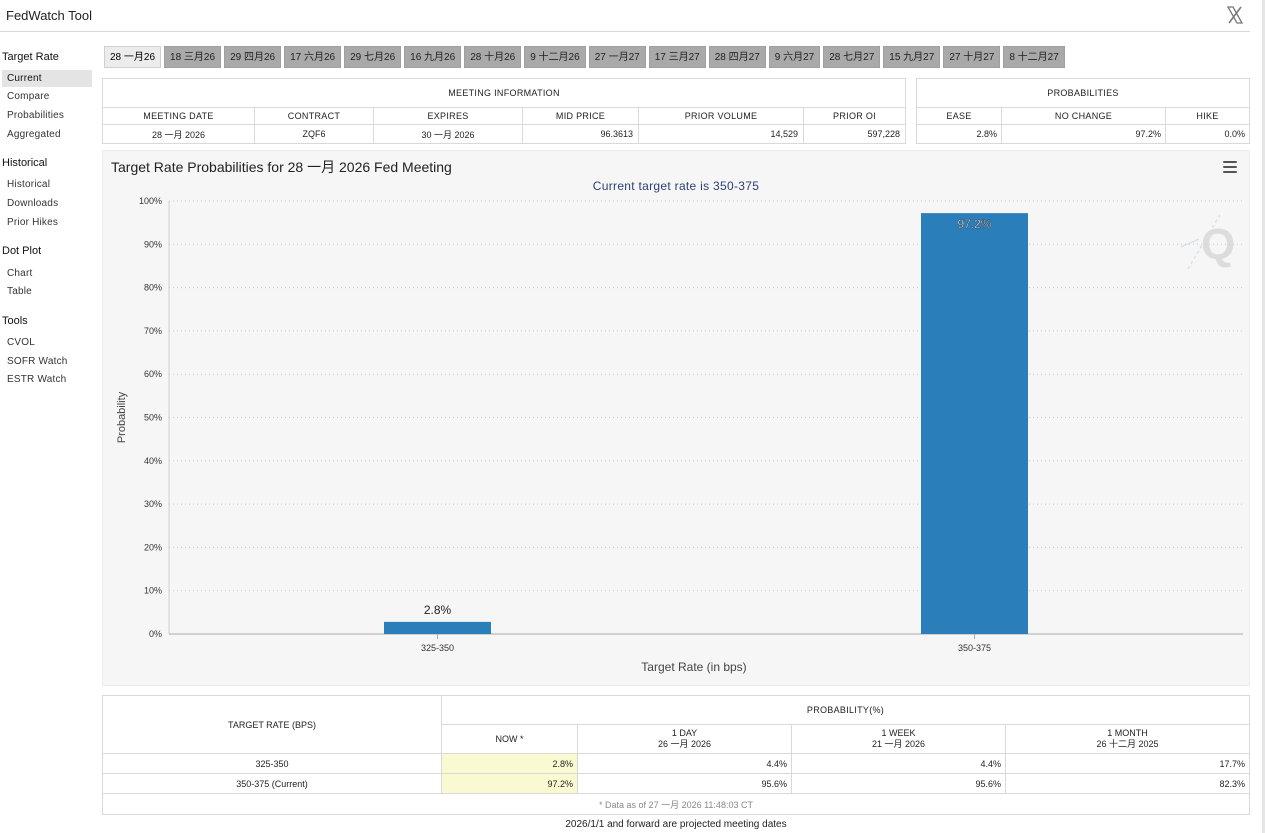 This screenshot has width=1265, height=833. Describe the element at coordinates (1034, 57) in the screenshot. I see `tab-meeting-15: 8 十二月27` at that location.